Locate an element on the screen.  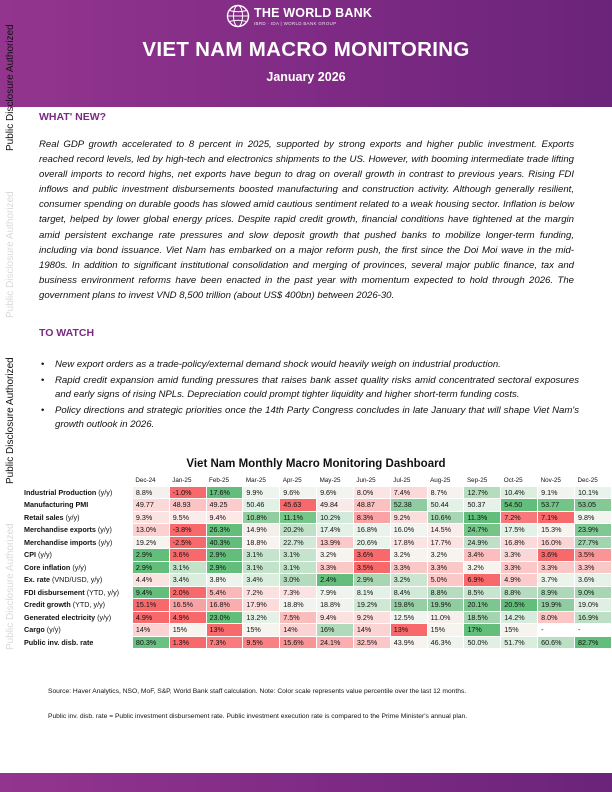
value-cell: 50.0% is located at coordinates (482, 642).